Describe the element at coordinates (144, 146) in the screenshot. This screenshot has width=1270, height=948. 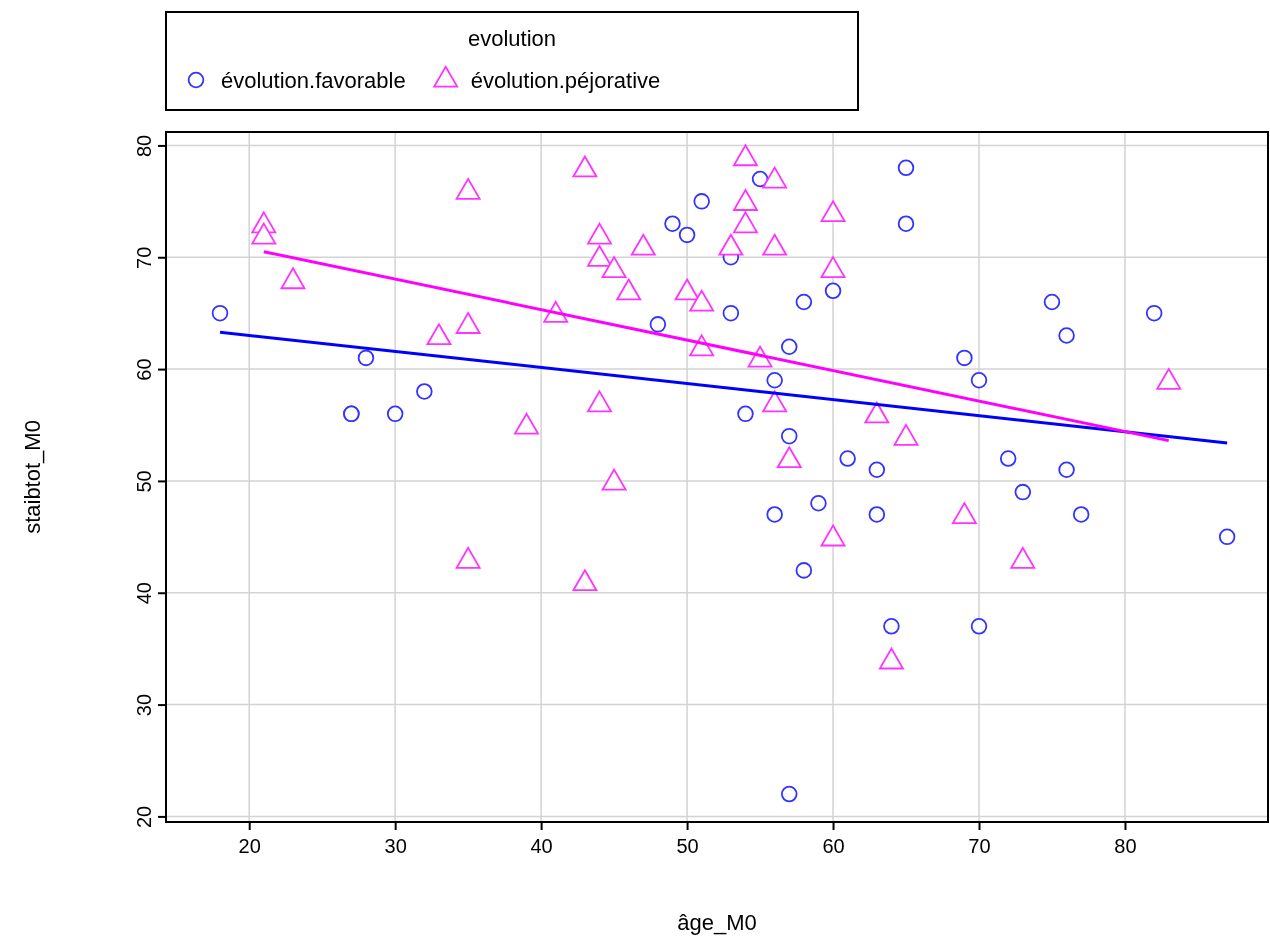
I see `y-tick-label: 80` at that location.